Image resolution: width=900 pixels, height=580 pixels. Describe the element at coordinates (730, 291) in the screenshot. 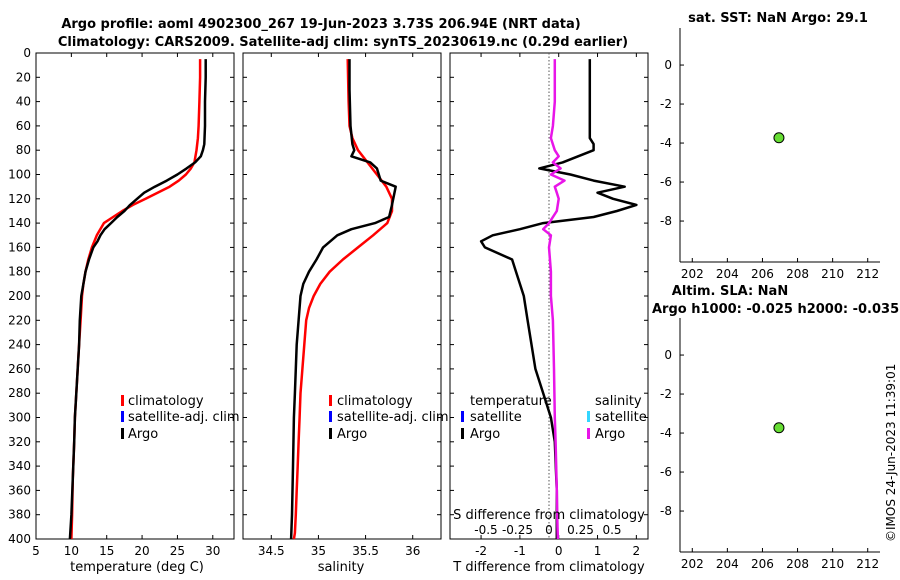

I see `sla-title-line1: Altim. SLA: NaN` at that location.